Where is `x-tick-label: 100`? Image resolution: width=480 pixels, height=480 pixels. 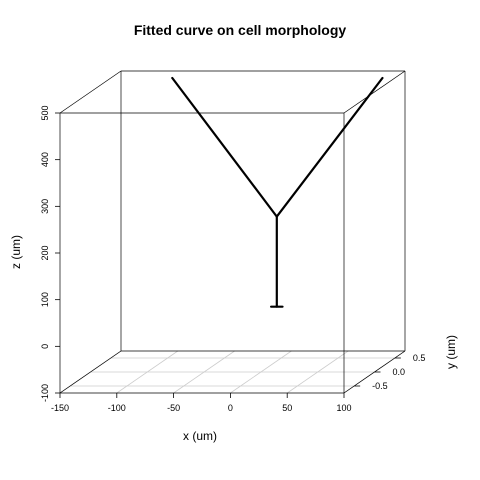
x-tick-label: 100 is located at coordinates (343, 408).